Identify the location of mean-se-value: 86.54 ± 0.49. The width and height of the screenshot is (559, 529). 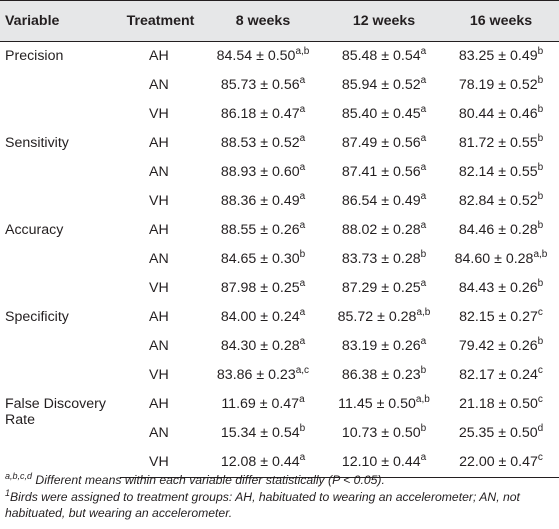
(381, 200).